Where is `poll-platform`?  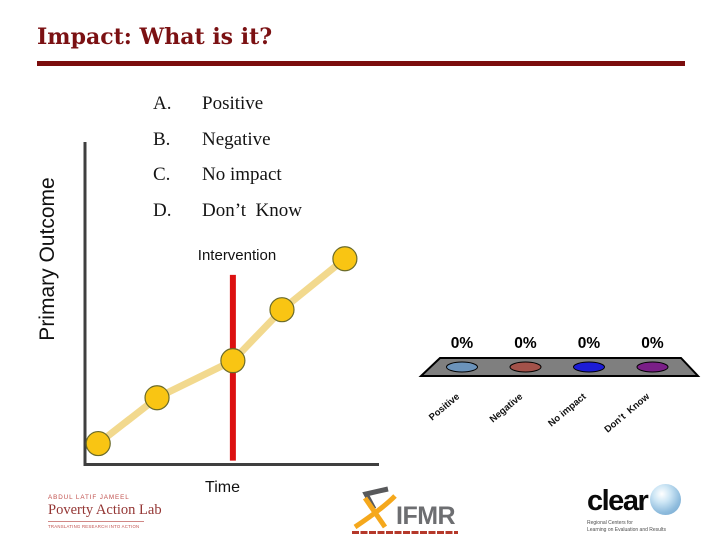
poll-platform is located at coordinates (559, 367).